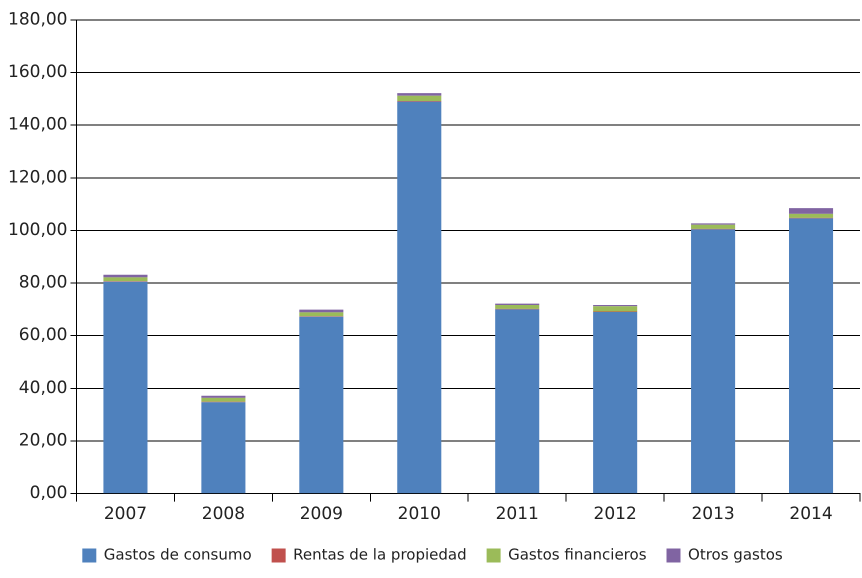  Describe the element at coordinates (577, 554) in the screenshot. I see `legend-label: Gastos financieros` at that location.